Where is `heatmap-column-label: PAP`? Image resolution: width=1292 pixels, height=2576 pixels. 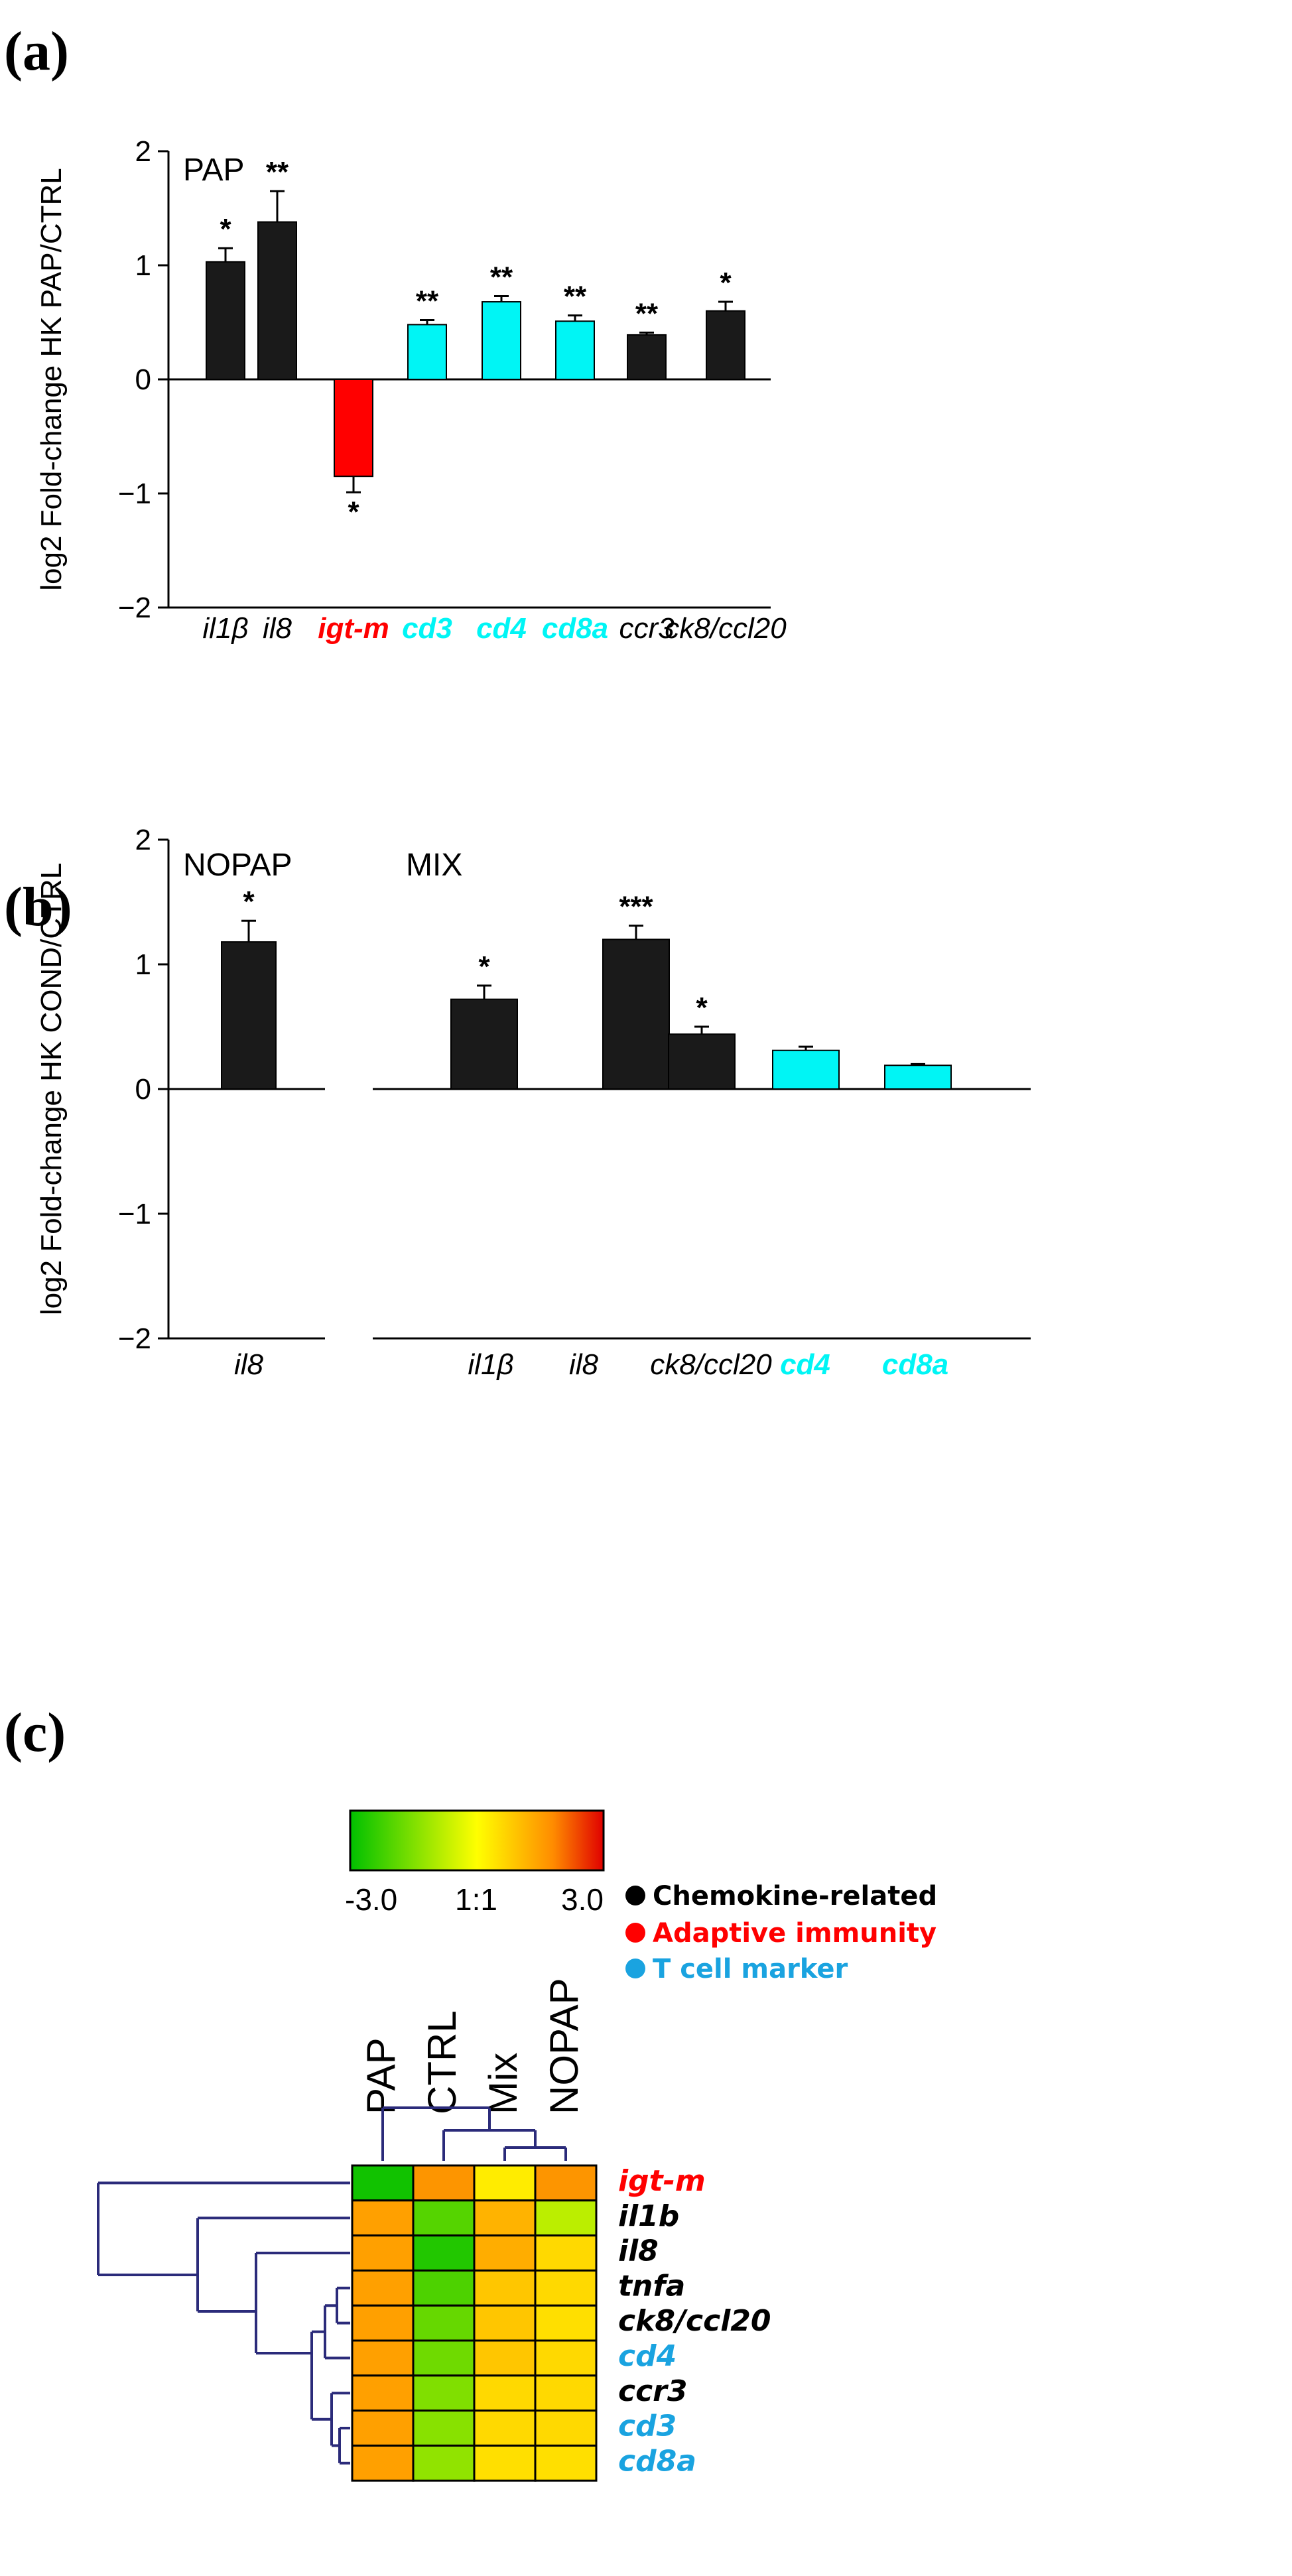 heatmap-column-label: PAP is located at coordinates (381, 2076).